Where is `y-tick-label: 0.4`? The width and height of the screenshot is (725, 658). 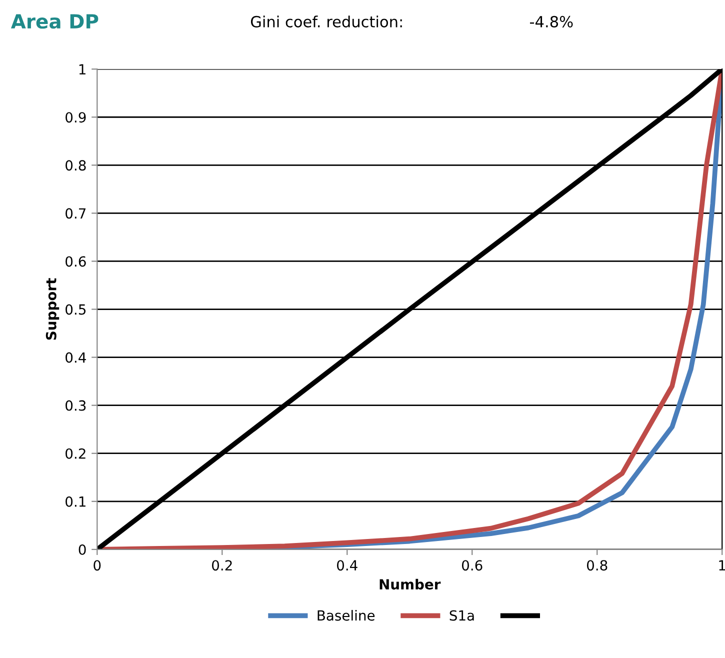
y-tick-label: 0.4 is located at coordinates (76, 357).